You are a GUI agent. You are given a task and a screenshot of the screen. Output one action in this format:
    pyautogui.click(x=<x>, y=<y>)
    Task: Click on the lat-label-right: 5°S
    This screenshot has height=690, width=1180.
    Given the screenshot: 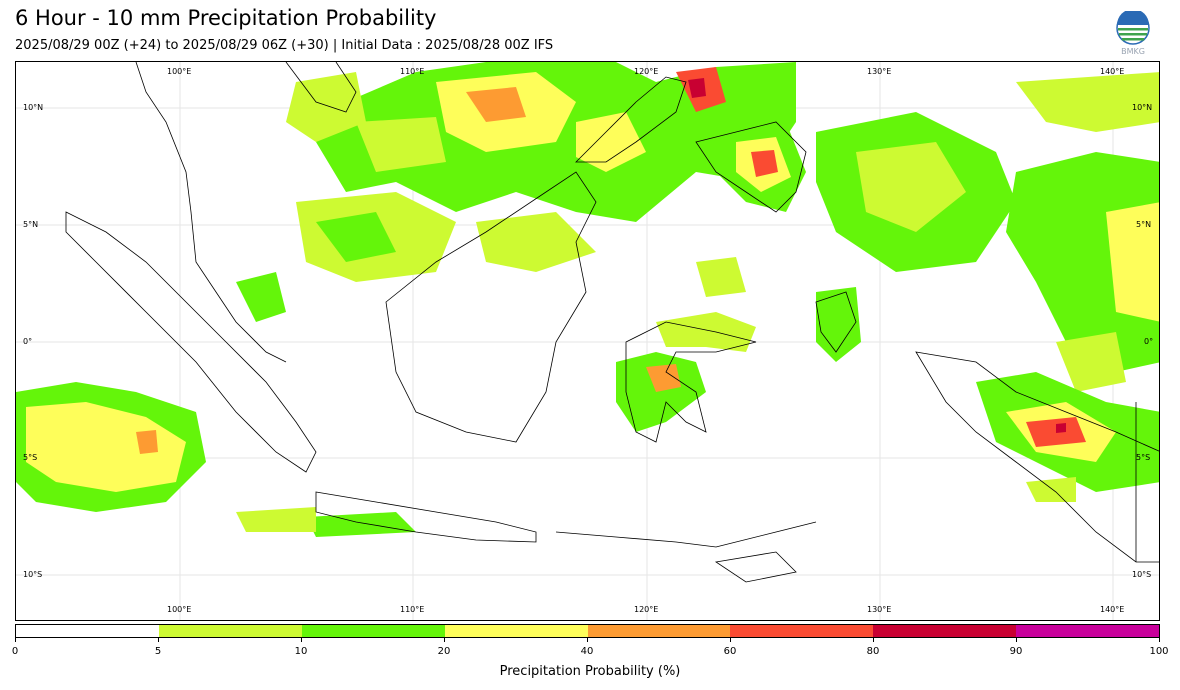 What is the action you would take?
    pyautogui.click(x=1143, y=457)
    